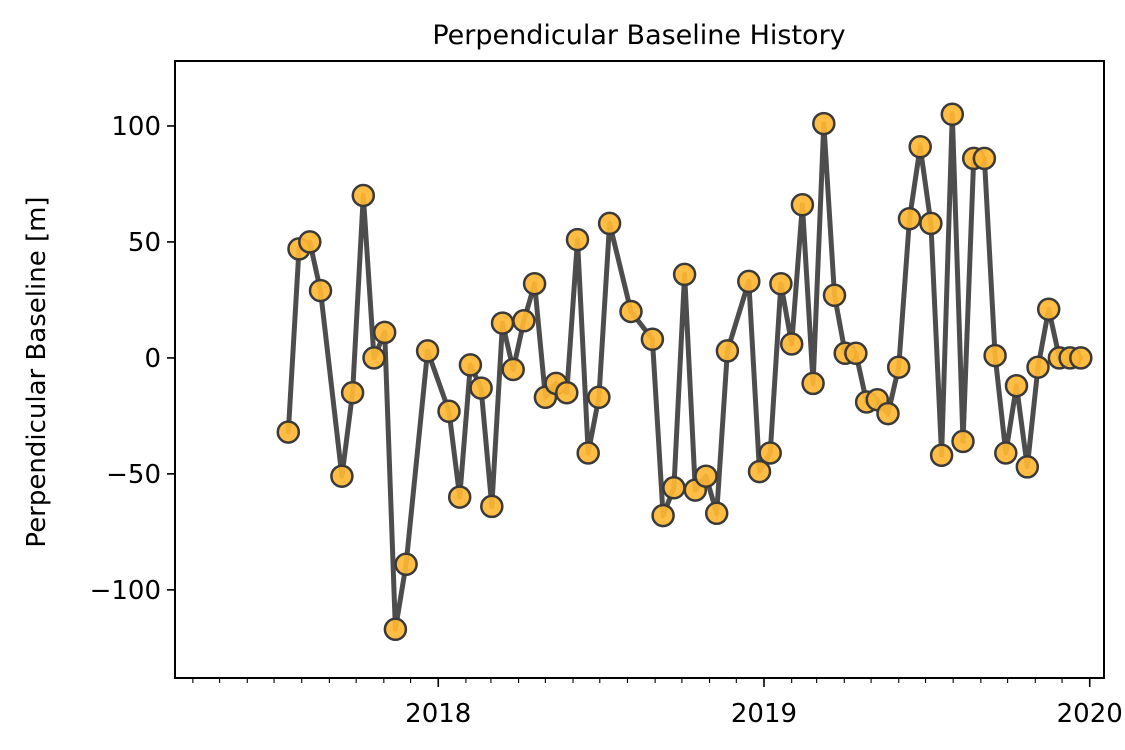  What do you see at coordinates (638, 35) in the screenshot?
I see `chart-title: Perpendicular Baseline History` at bounding box center [638, 35].